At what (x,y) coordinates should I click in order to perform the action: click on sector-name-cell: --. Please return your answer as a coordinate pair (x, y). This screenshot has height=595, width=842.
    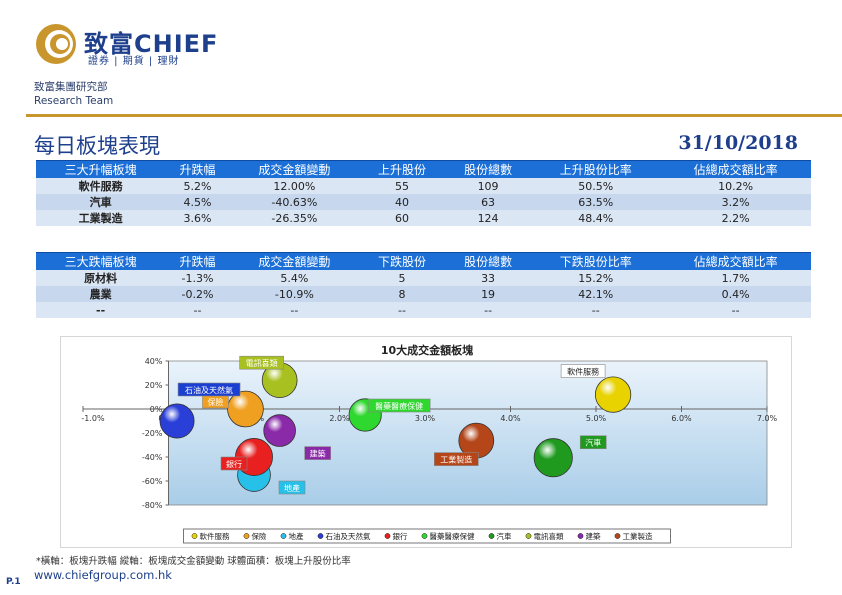
    Looking at the image, I should click on (101, 310).